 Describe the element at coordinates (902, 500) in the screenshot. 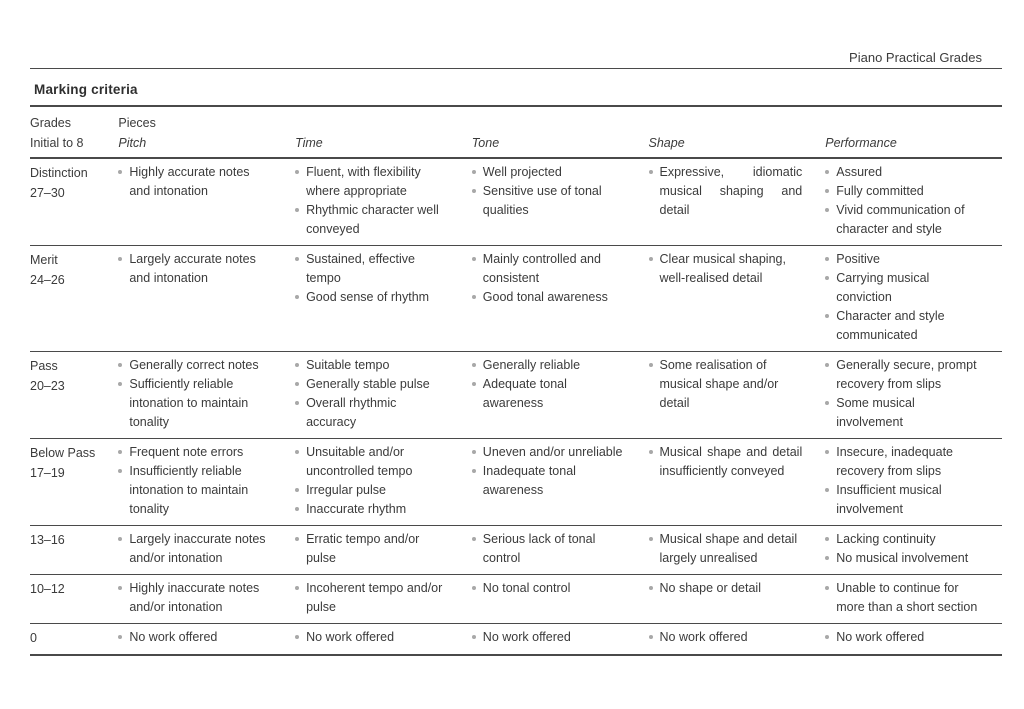

I see `criterion-item: Insufficient musical involvement` at that location.